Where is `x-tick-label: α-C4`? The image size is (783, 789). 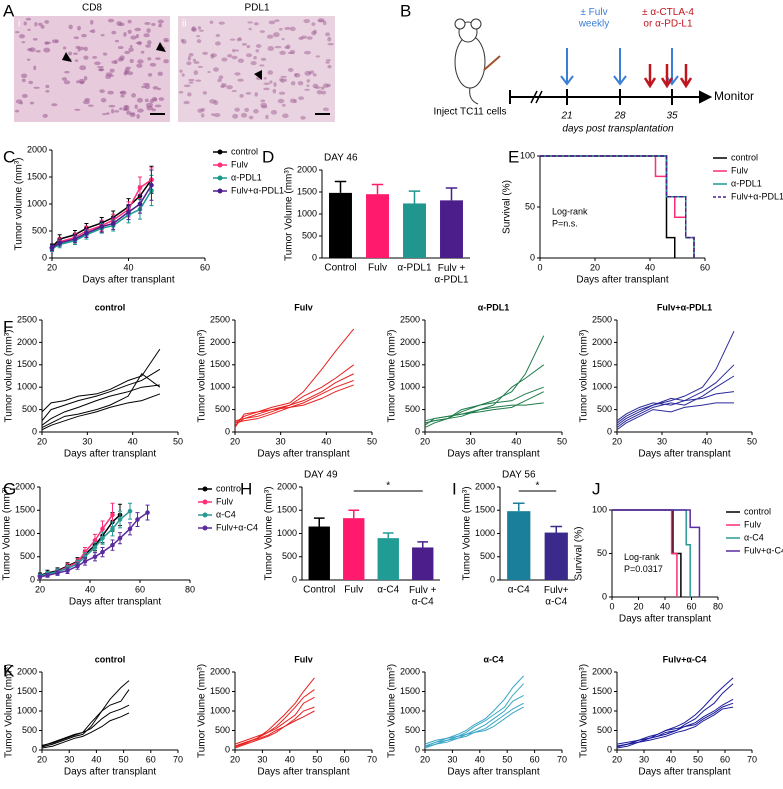
x-tick-label: α-C4 is located at coordinates (388, 590).